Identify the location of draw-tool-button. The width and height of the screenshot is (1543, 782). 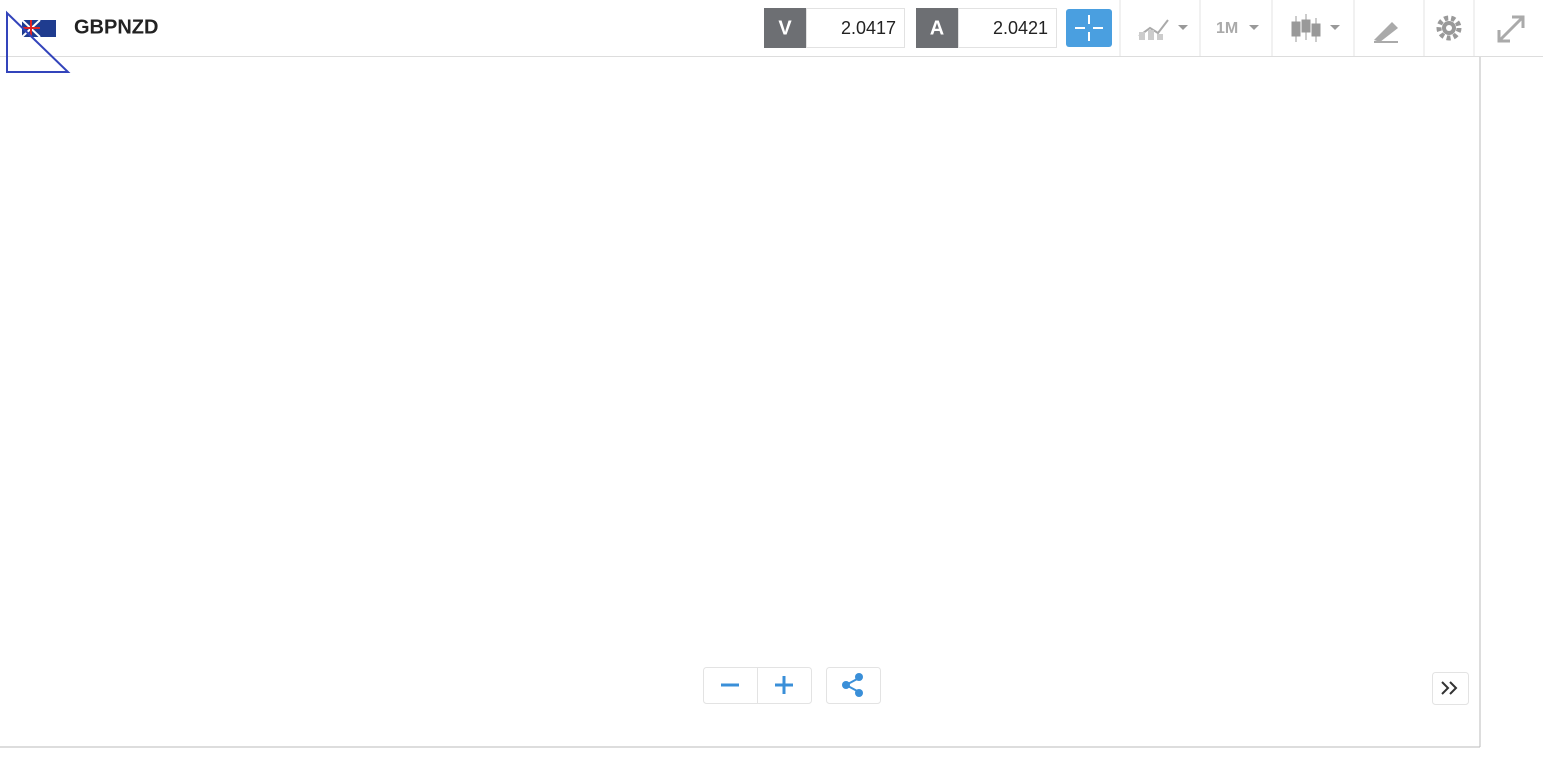
(1386, 32).